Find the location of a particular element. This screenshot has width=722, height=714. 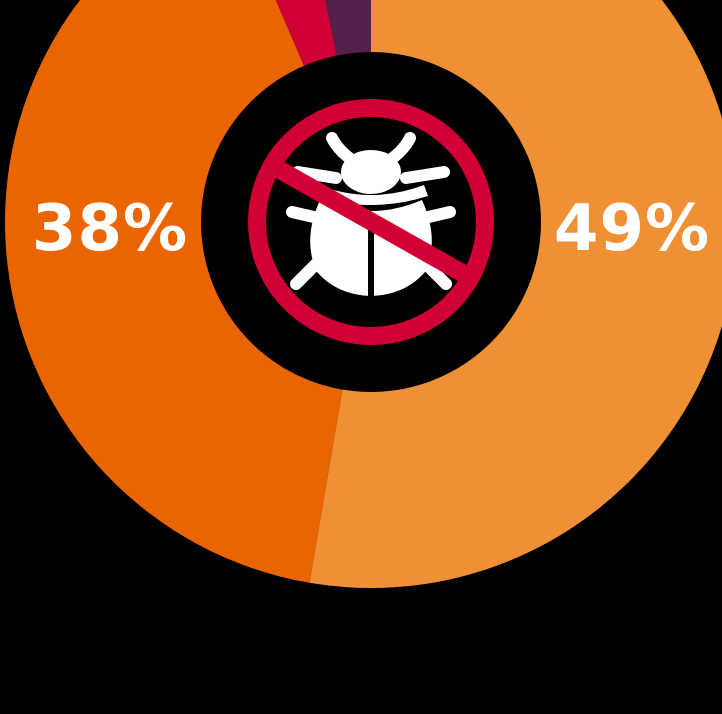

pie-label-0: 49% is located at coordinates (632, 229).